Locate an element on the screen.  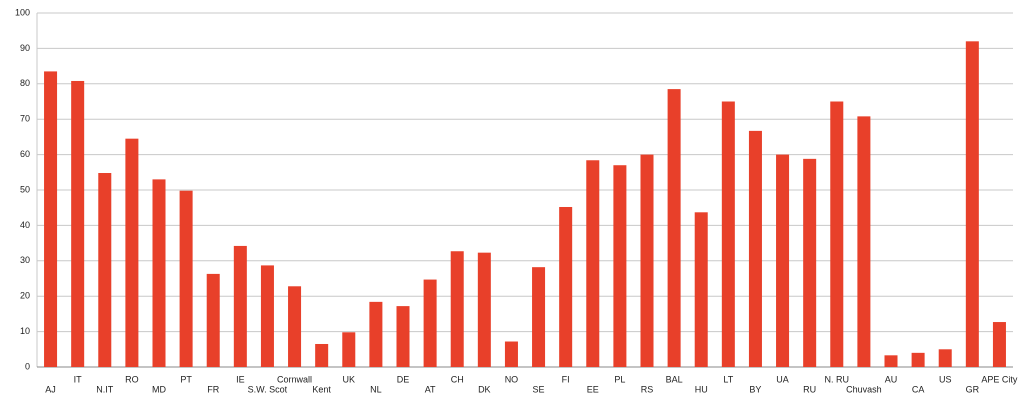
x-tick-label: N. RU is located at coordinates (837, 379).